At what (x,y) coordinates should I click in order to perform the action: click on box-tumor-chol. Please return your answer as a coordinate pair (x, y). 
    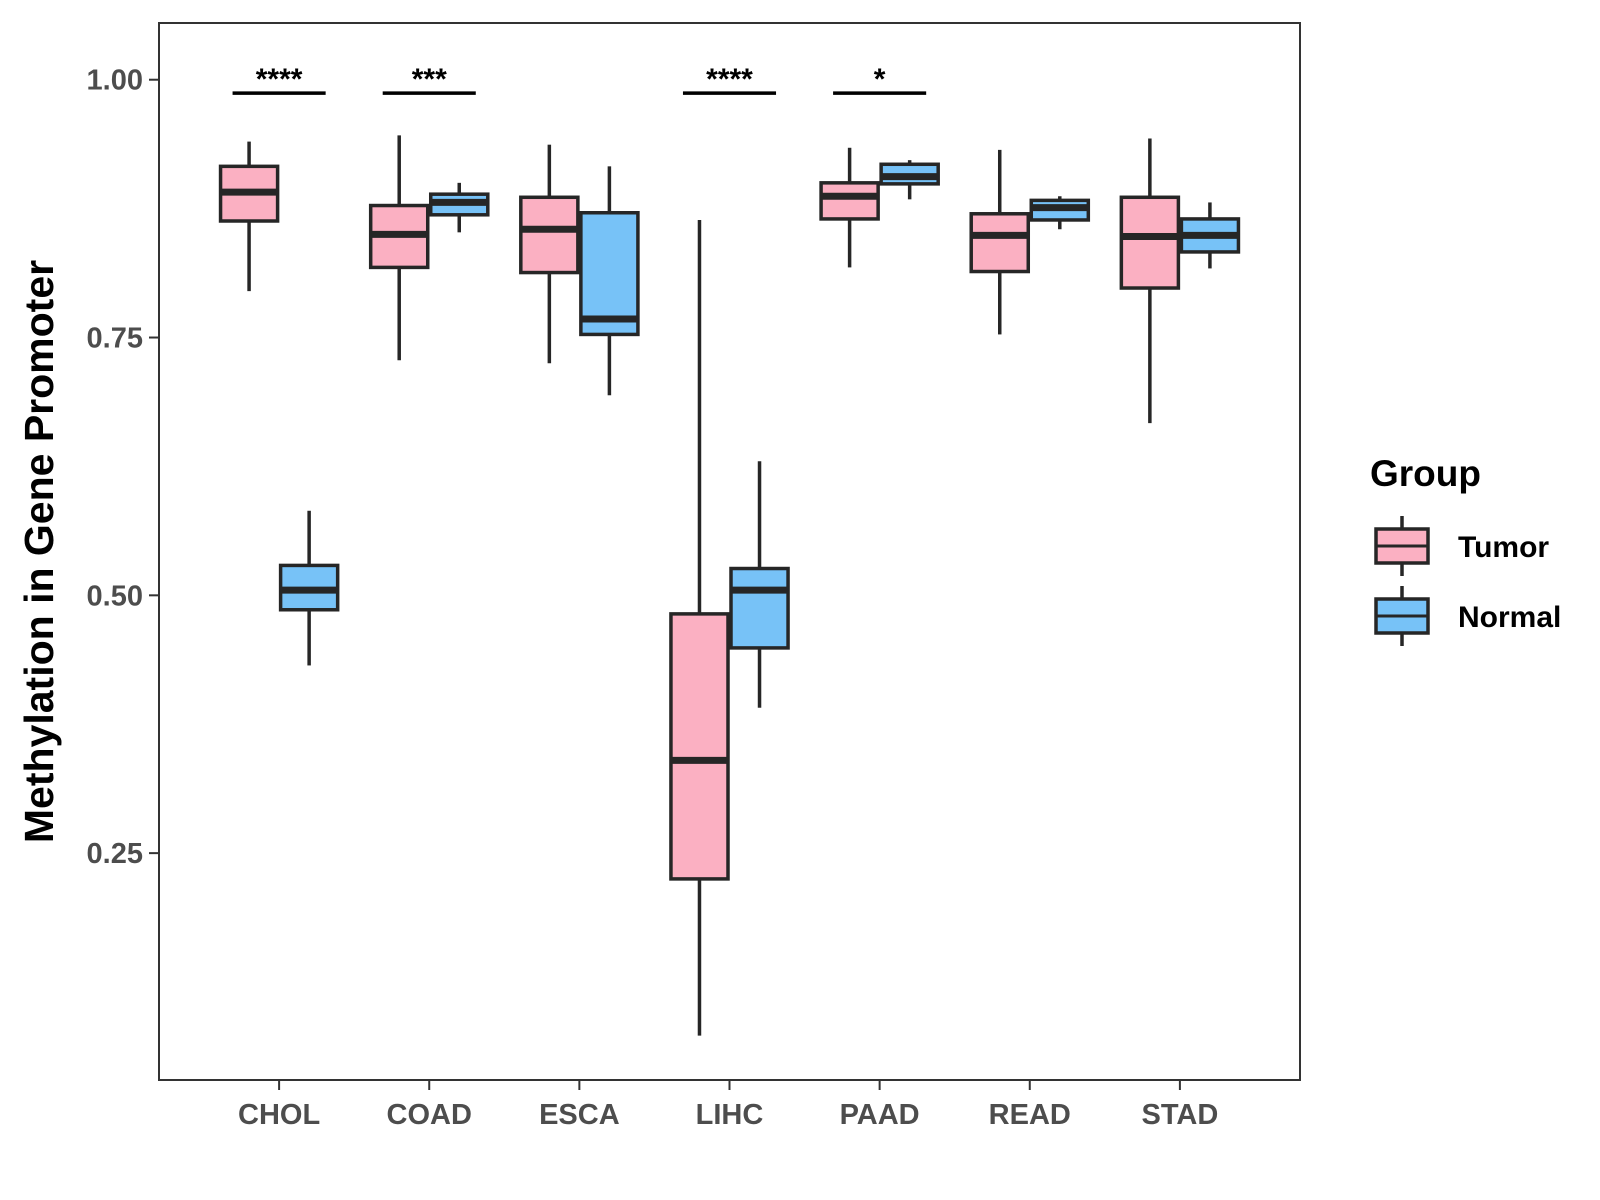
    Looking at the image, I should click on (249, 216).